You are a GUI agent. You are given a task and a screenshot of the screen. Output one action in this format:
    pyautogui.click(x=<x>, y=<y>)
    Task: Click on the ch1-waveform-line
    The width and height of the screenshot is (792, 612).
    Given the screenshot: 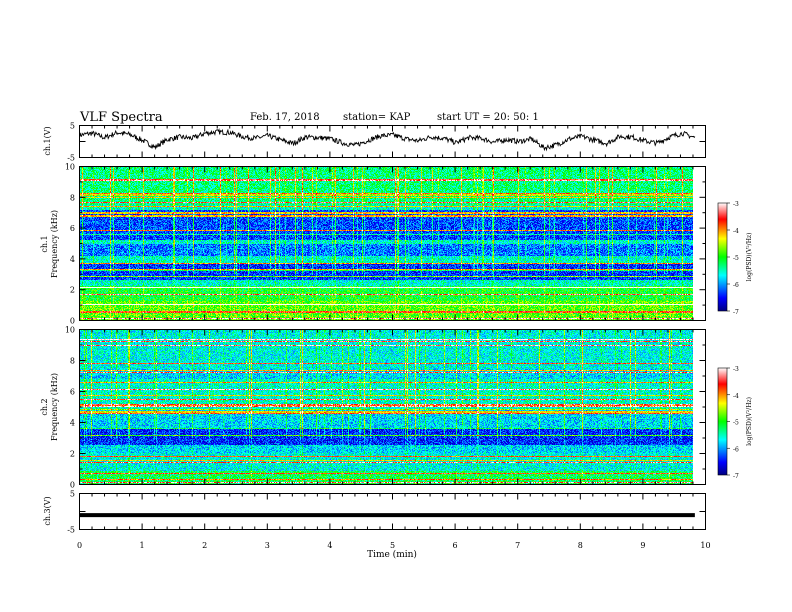 What is the action you would take?
    pyautogui.click(x=387, y=140)
    